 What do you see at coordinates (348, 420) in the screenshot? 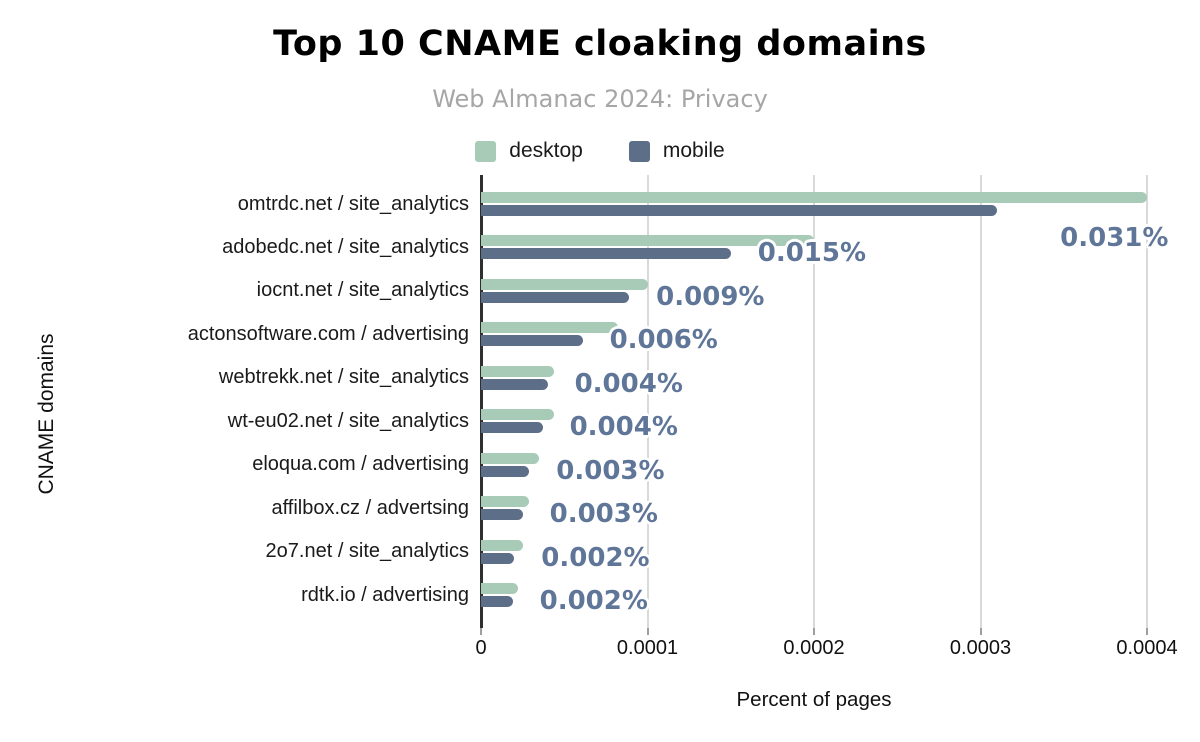
I see `category-label: wt-eu02.net / site_analytics` at bounding box center [348, 420].